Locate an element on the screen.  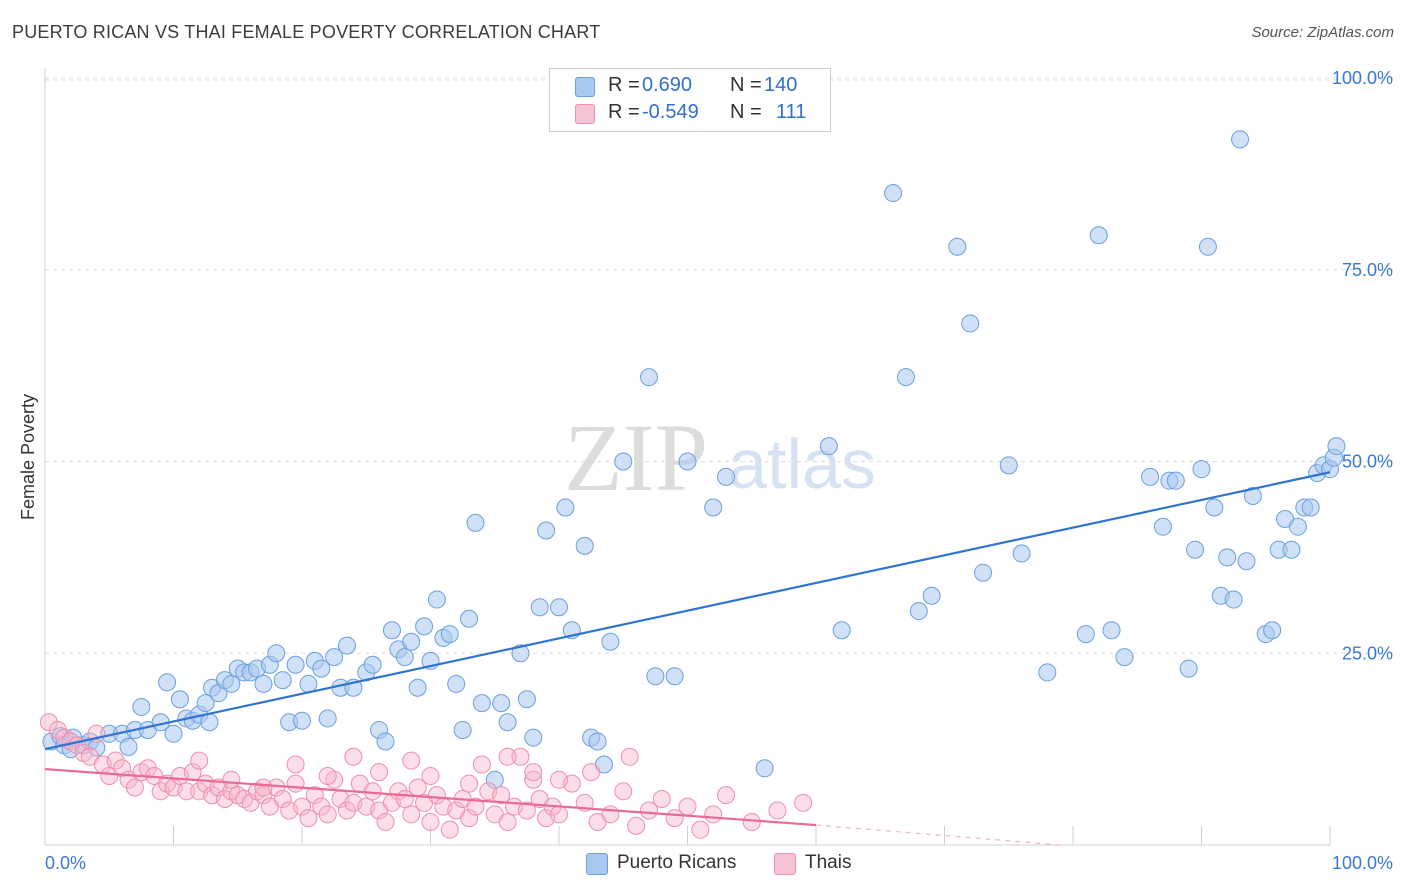
x-tick-label: 100.0% is located at coordinates (1362, 863).